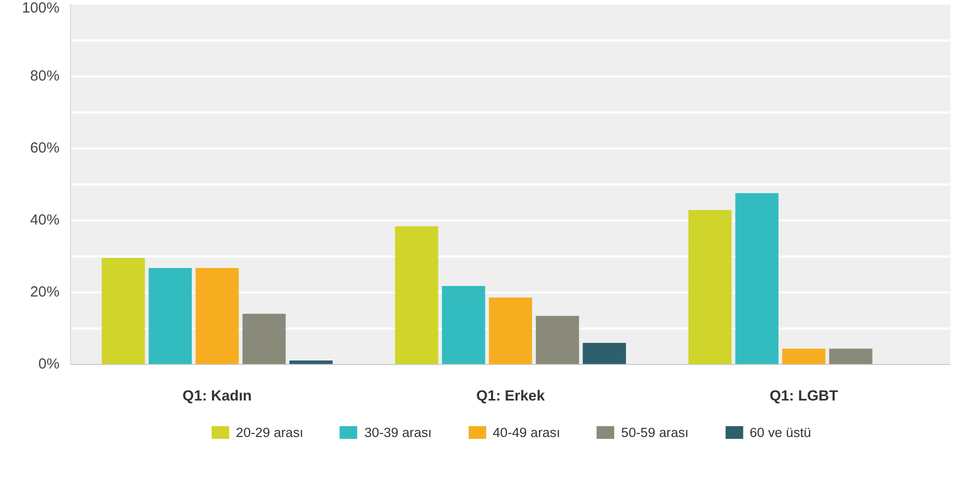 The image size is (972, 483). What do you see at coordinates (45, 148) in the screenshot?
I see `y-tick-label: 60%` at bounding box center [45, 148].